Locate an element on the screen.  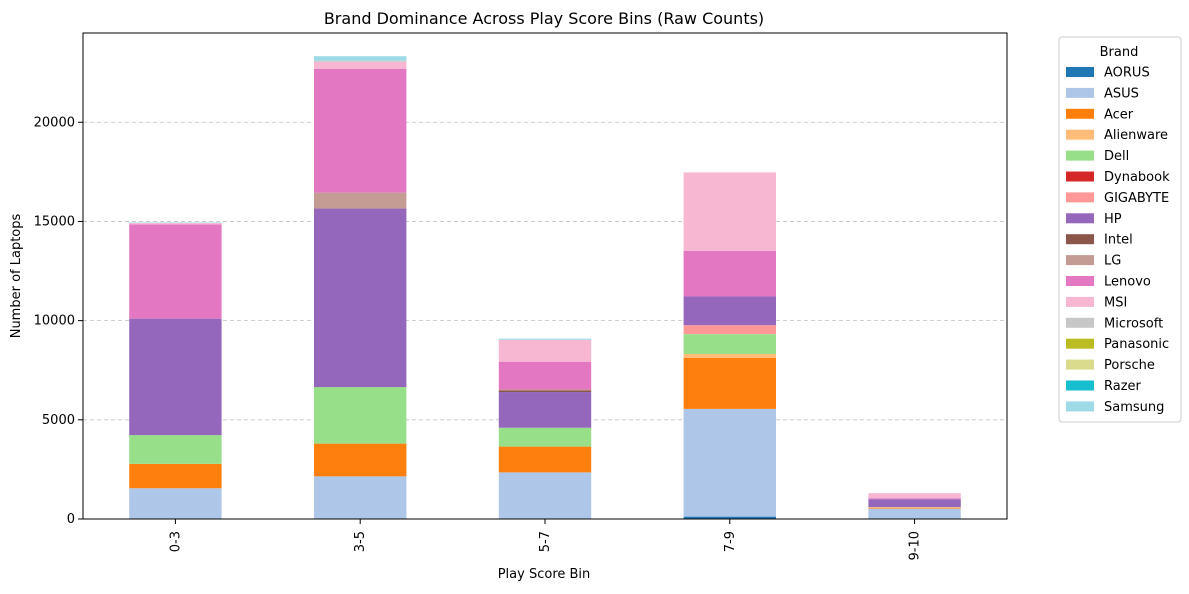
legend-label: Intel is located at coordinates (1118, 240).